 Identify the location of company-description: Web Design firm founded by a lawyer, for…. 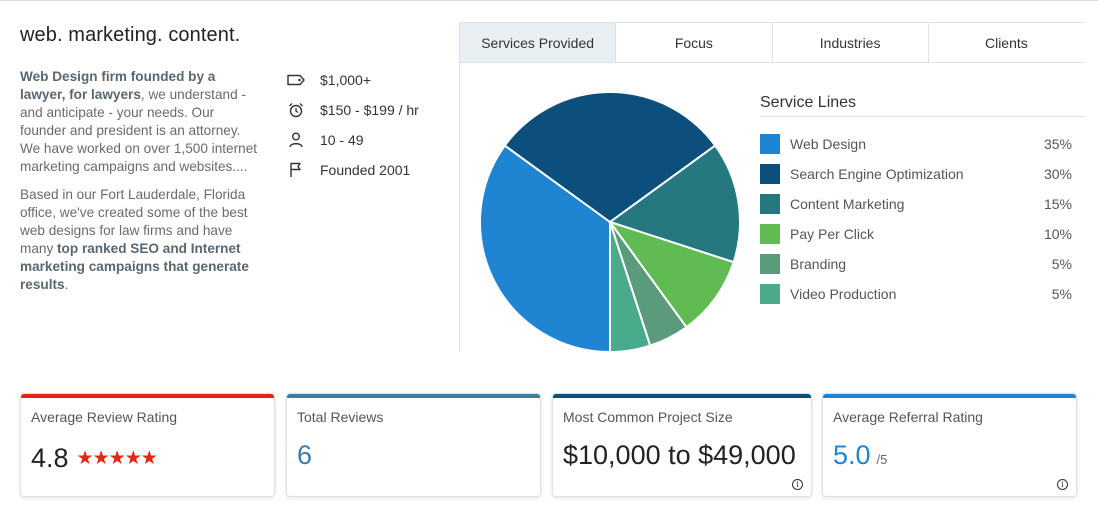
(140, 186).